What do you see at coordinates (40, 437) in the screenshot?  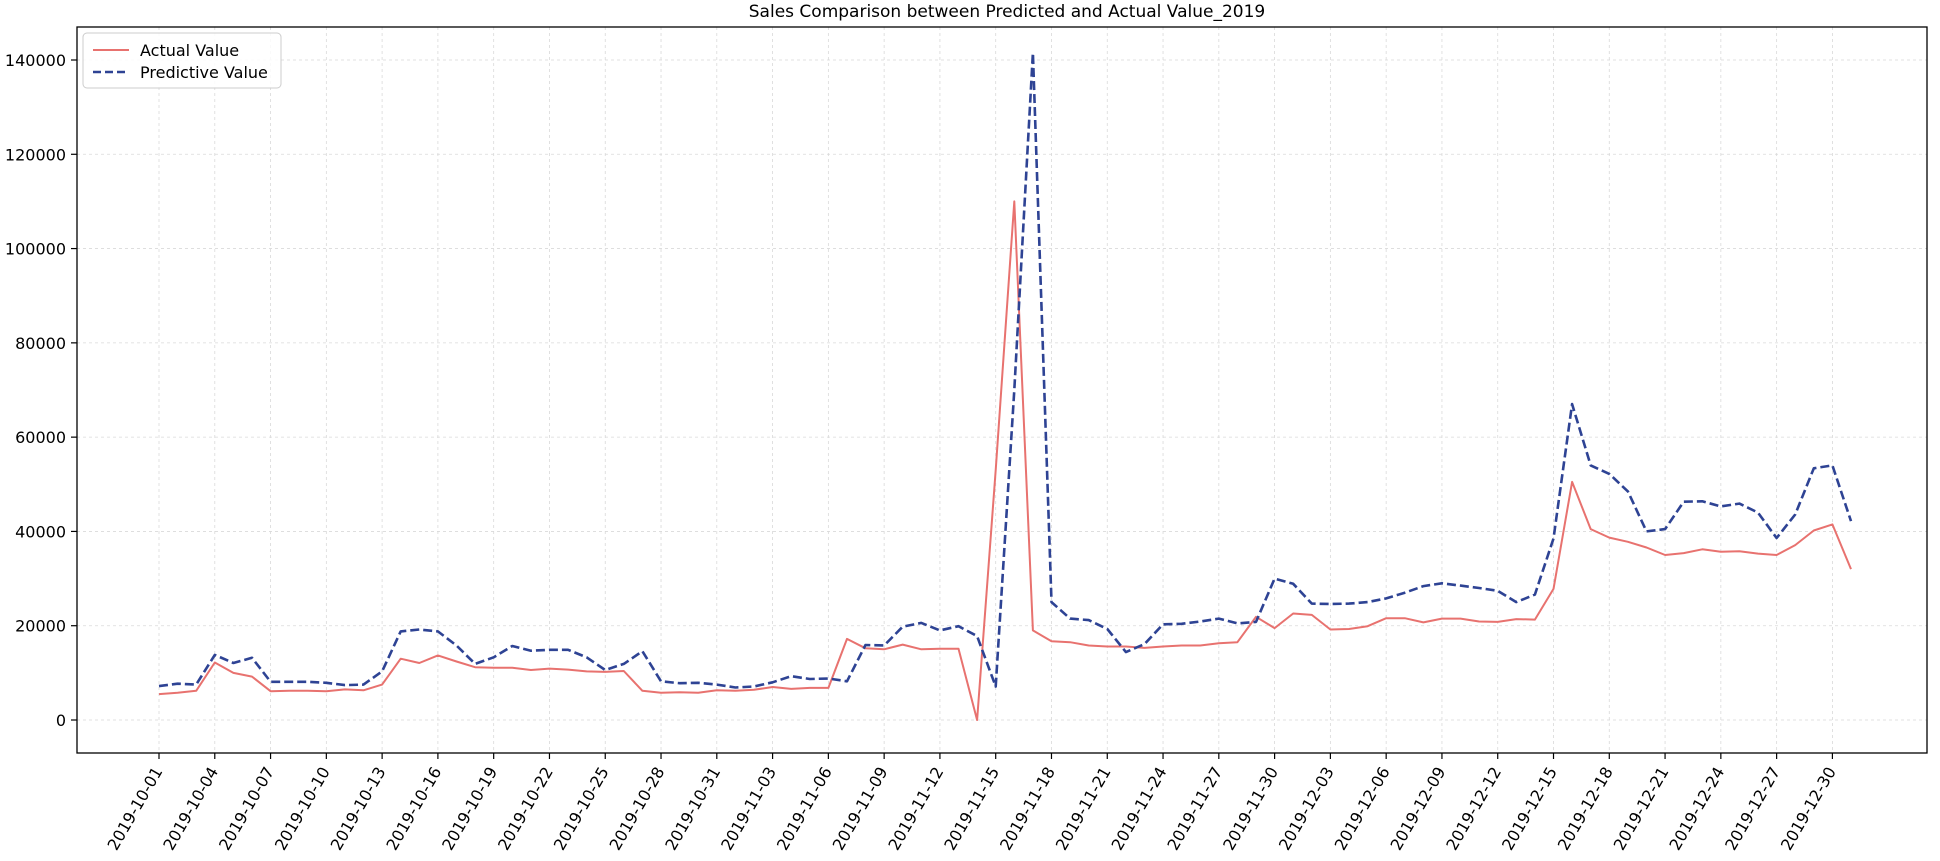 I see `y-tick-label: 60000` at bounding box center [40, 437].